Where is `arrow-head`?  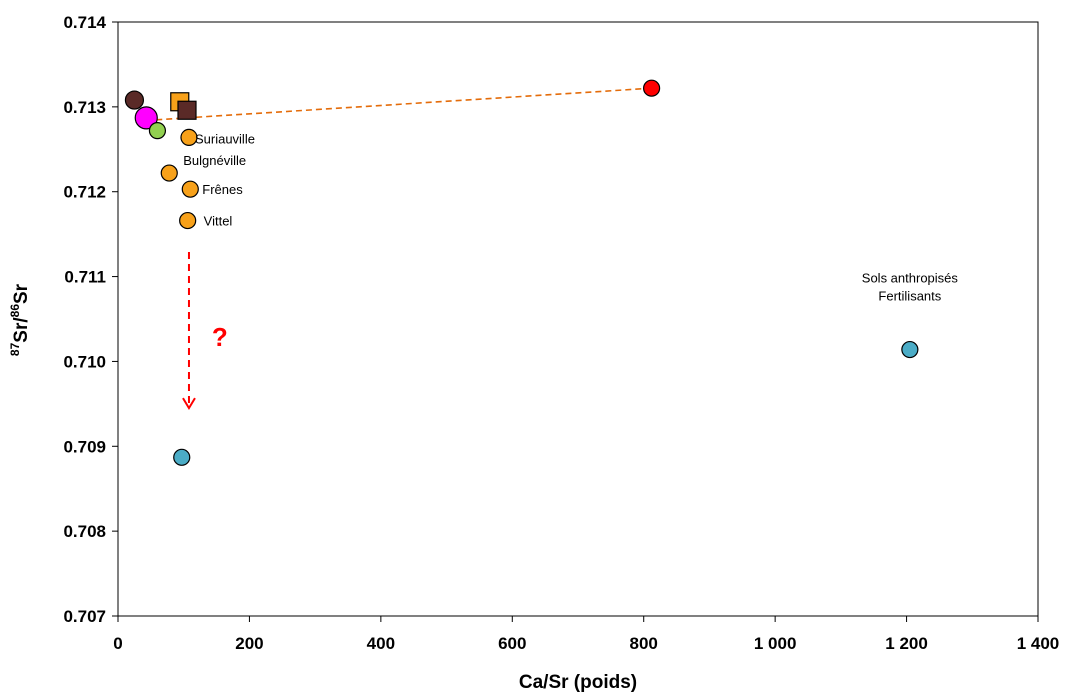 arrow-head is located at coordinates (189, 404).